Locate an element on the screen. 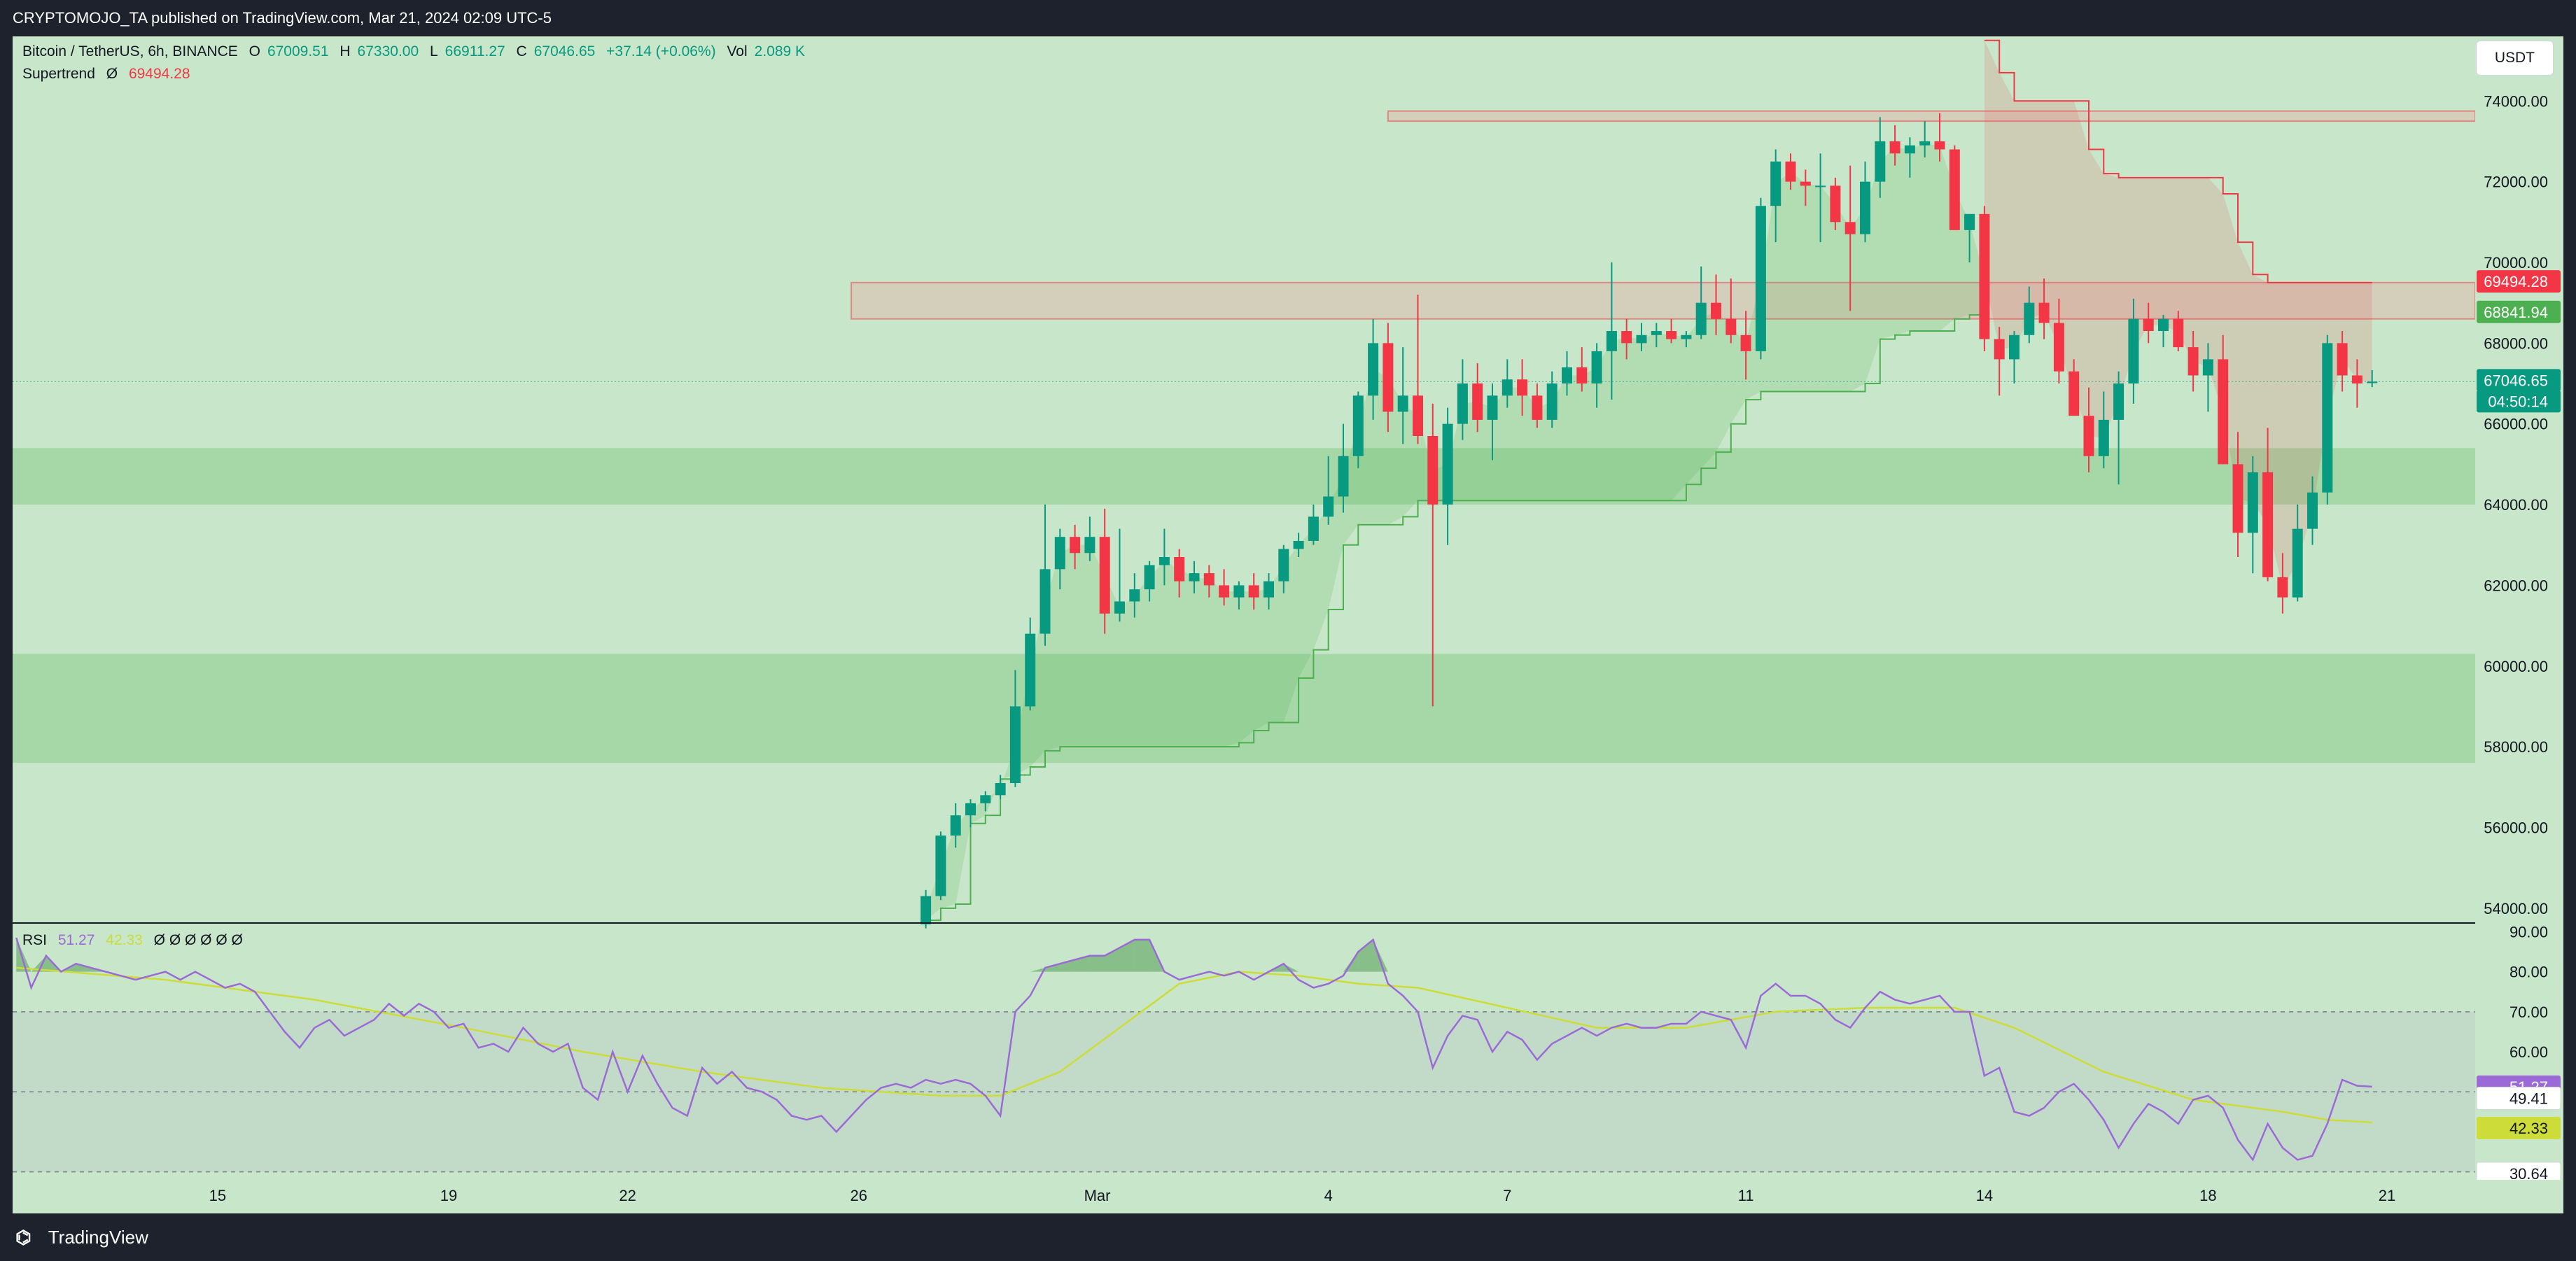 The height and width of the screenshot is (1261, 2576). ohlc-high: H 67330.00 is located at coordinates (379, 51).